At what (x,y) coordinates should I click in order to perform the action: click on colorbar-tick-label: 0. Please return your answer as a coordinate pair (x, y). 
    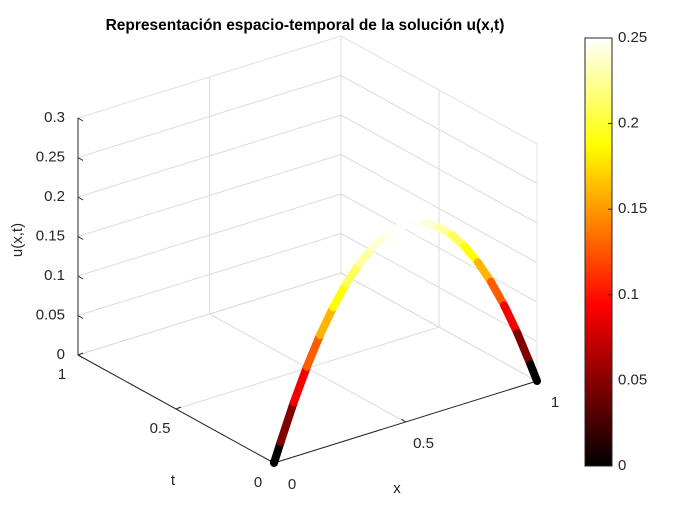
    Looking at the image, I should click on (622, 465).